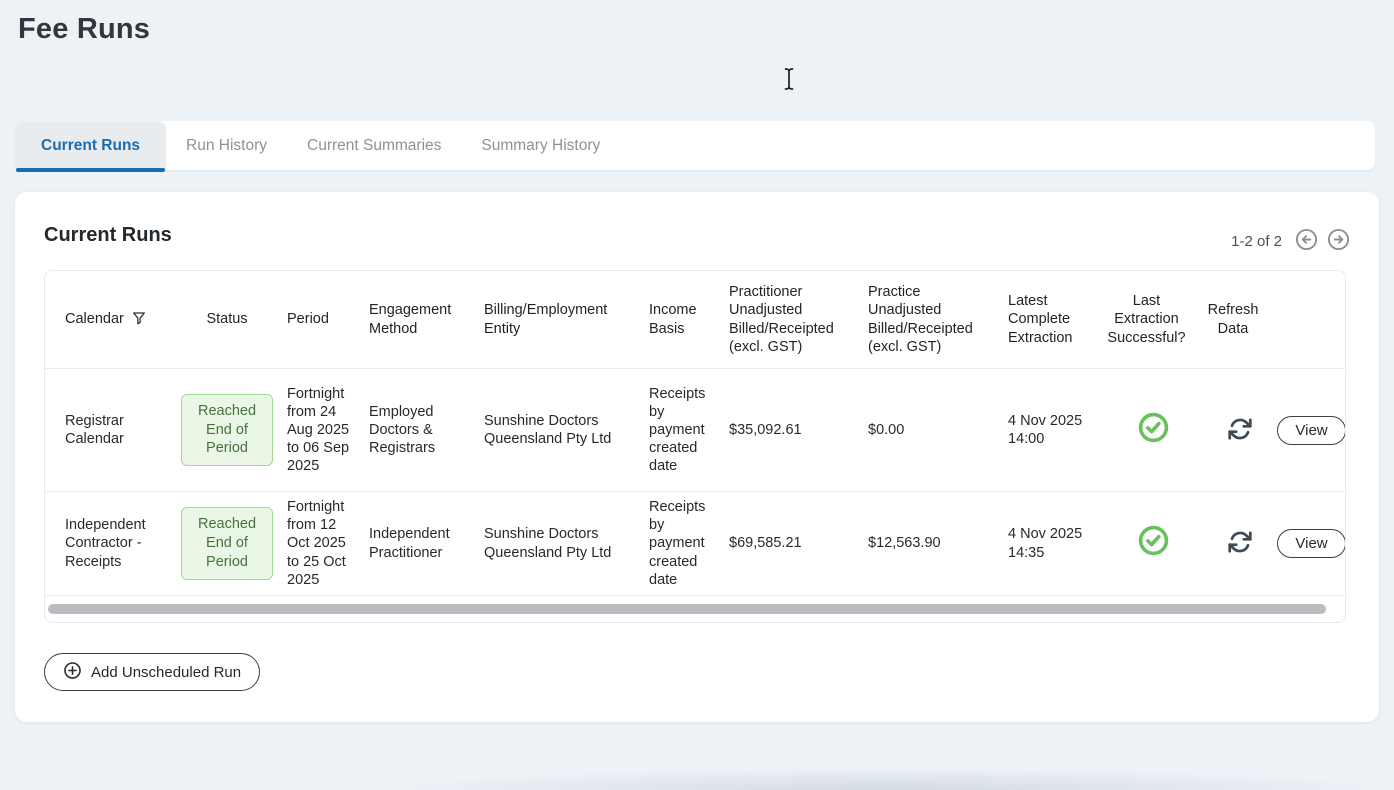 Image resolution: width=1394 pixels, height=790 pixels. What do you see at coordinates (546, 319) in the screenshot?
I see `column-header-billing-entity: Billing/Employment Entity` at bounding box center [546, 319].